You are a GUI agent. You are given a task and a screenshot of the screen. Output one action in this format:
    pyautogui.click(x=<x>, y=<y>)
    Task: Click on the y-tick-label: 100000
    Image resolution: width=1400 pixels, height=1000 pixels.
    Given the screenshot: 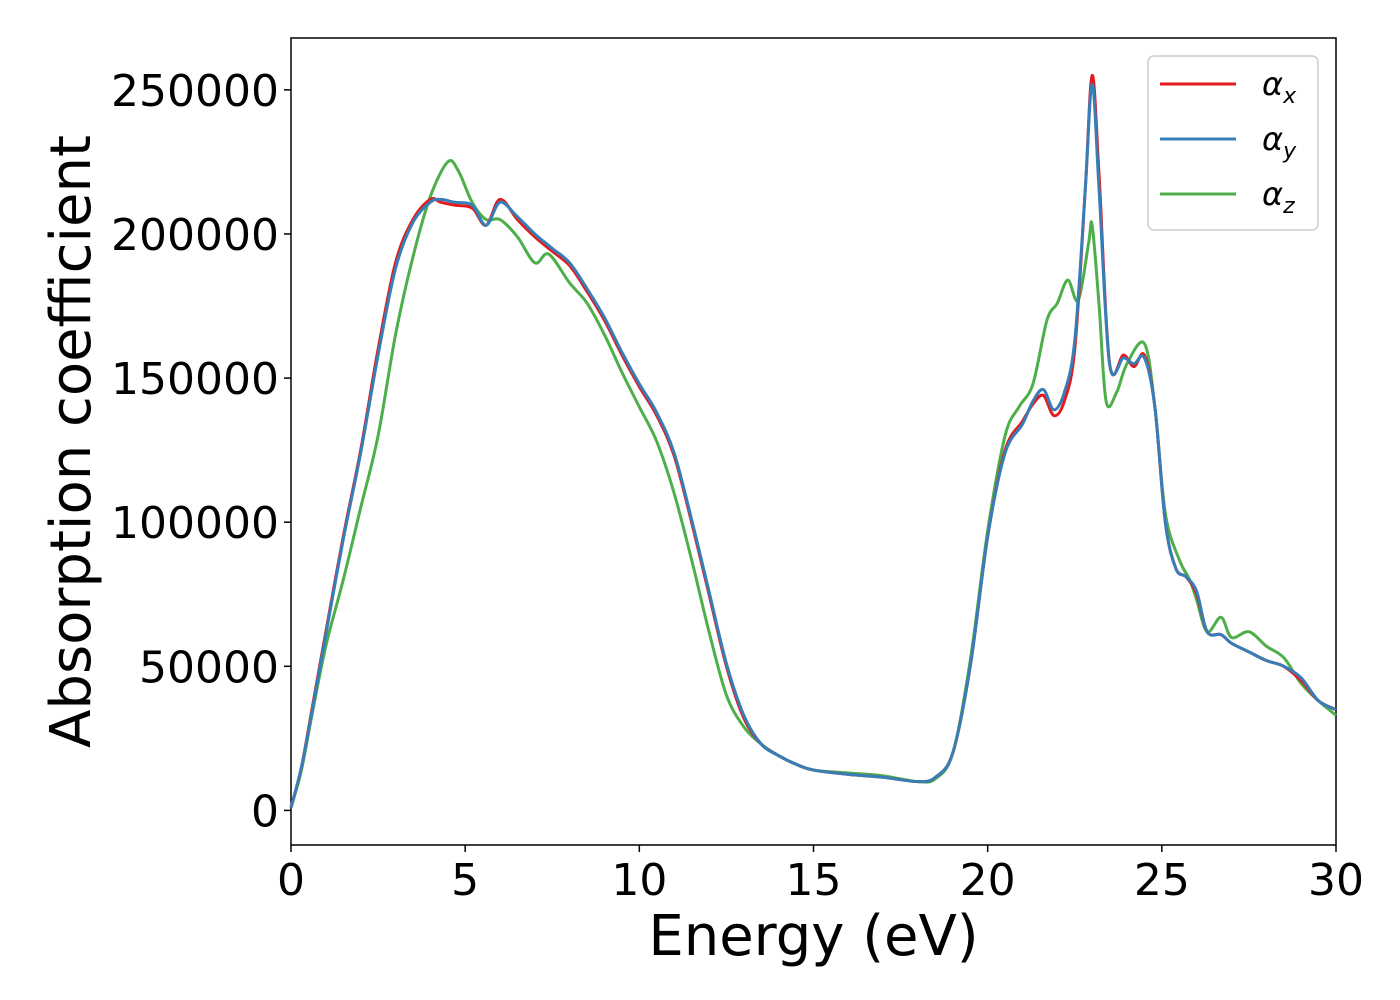 What is the action you would take?
    pyautogui.click(x=195, y=523)
    